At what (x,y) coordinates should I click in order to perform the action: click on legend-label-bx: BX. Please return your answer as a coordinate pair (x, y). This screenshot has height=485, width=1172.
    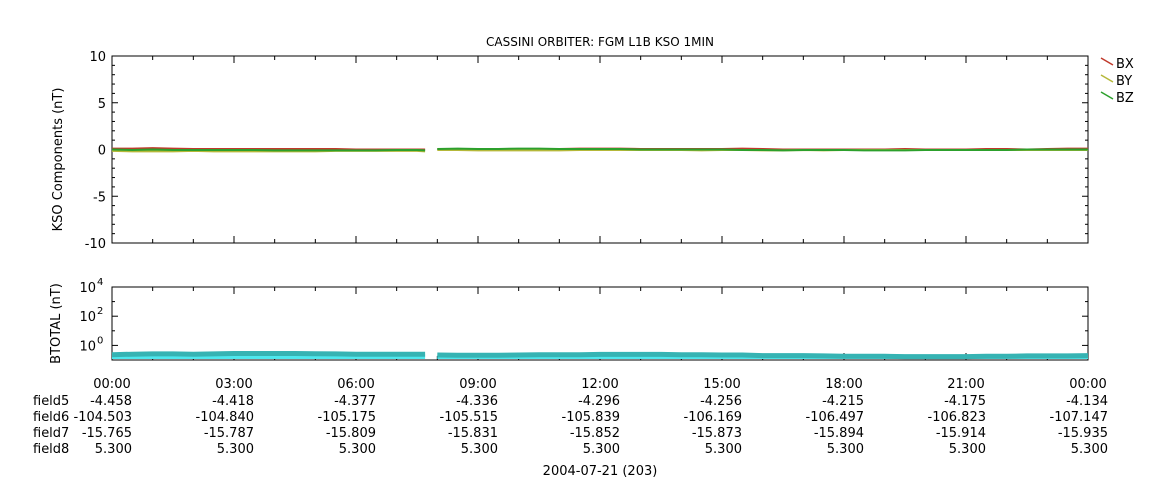
    Looking at the image, I should click on (1125, 64).